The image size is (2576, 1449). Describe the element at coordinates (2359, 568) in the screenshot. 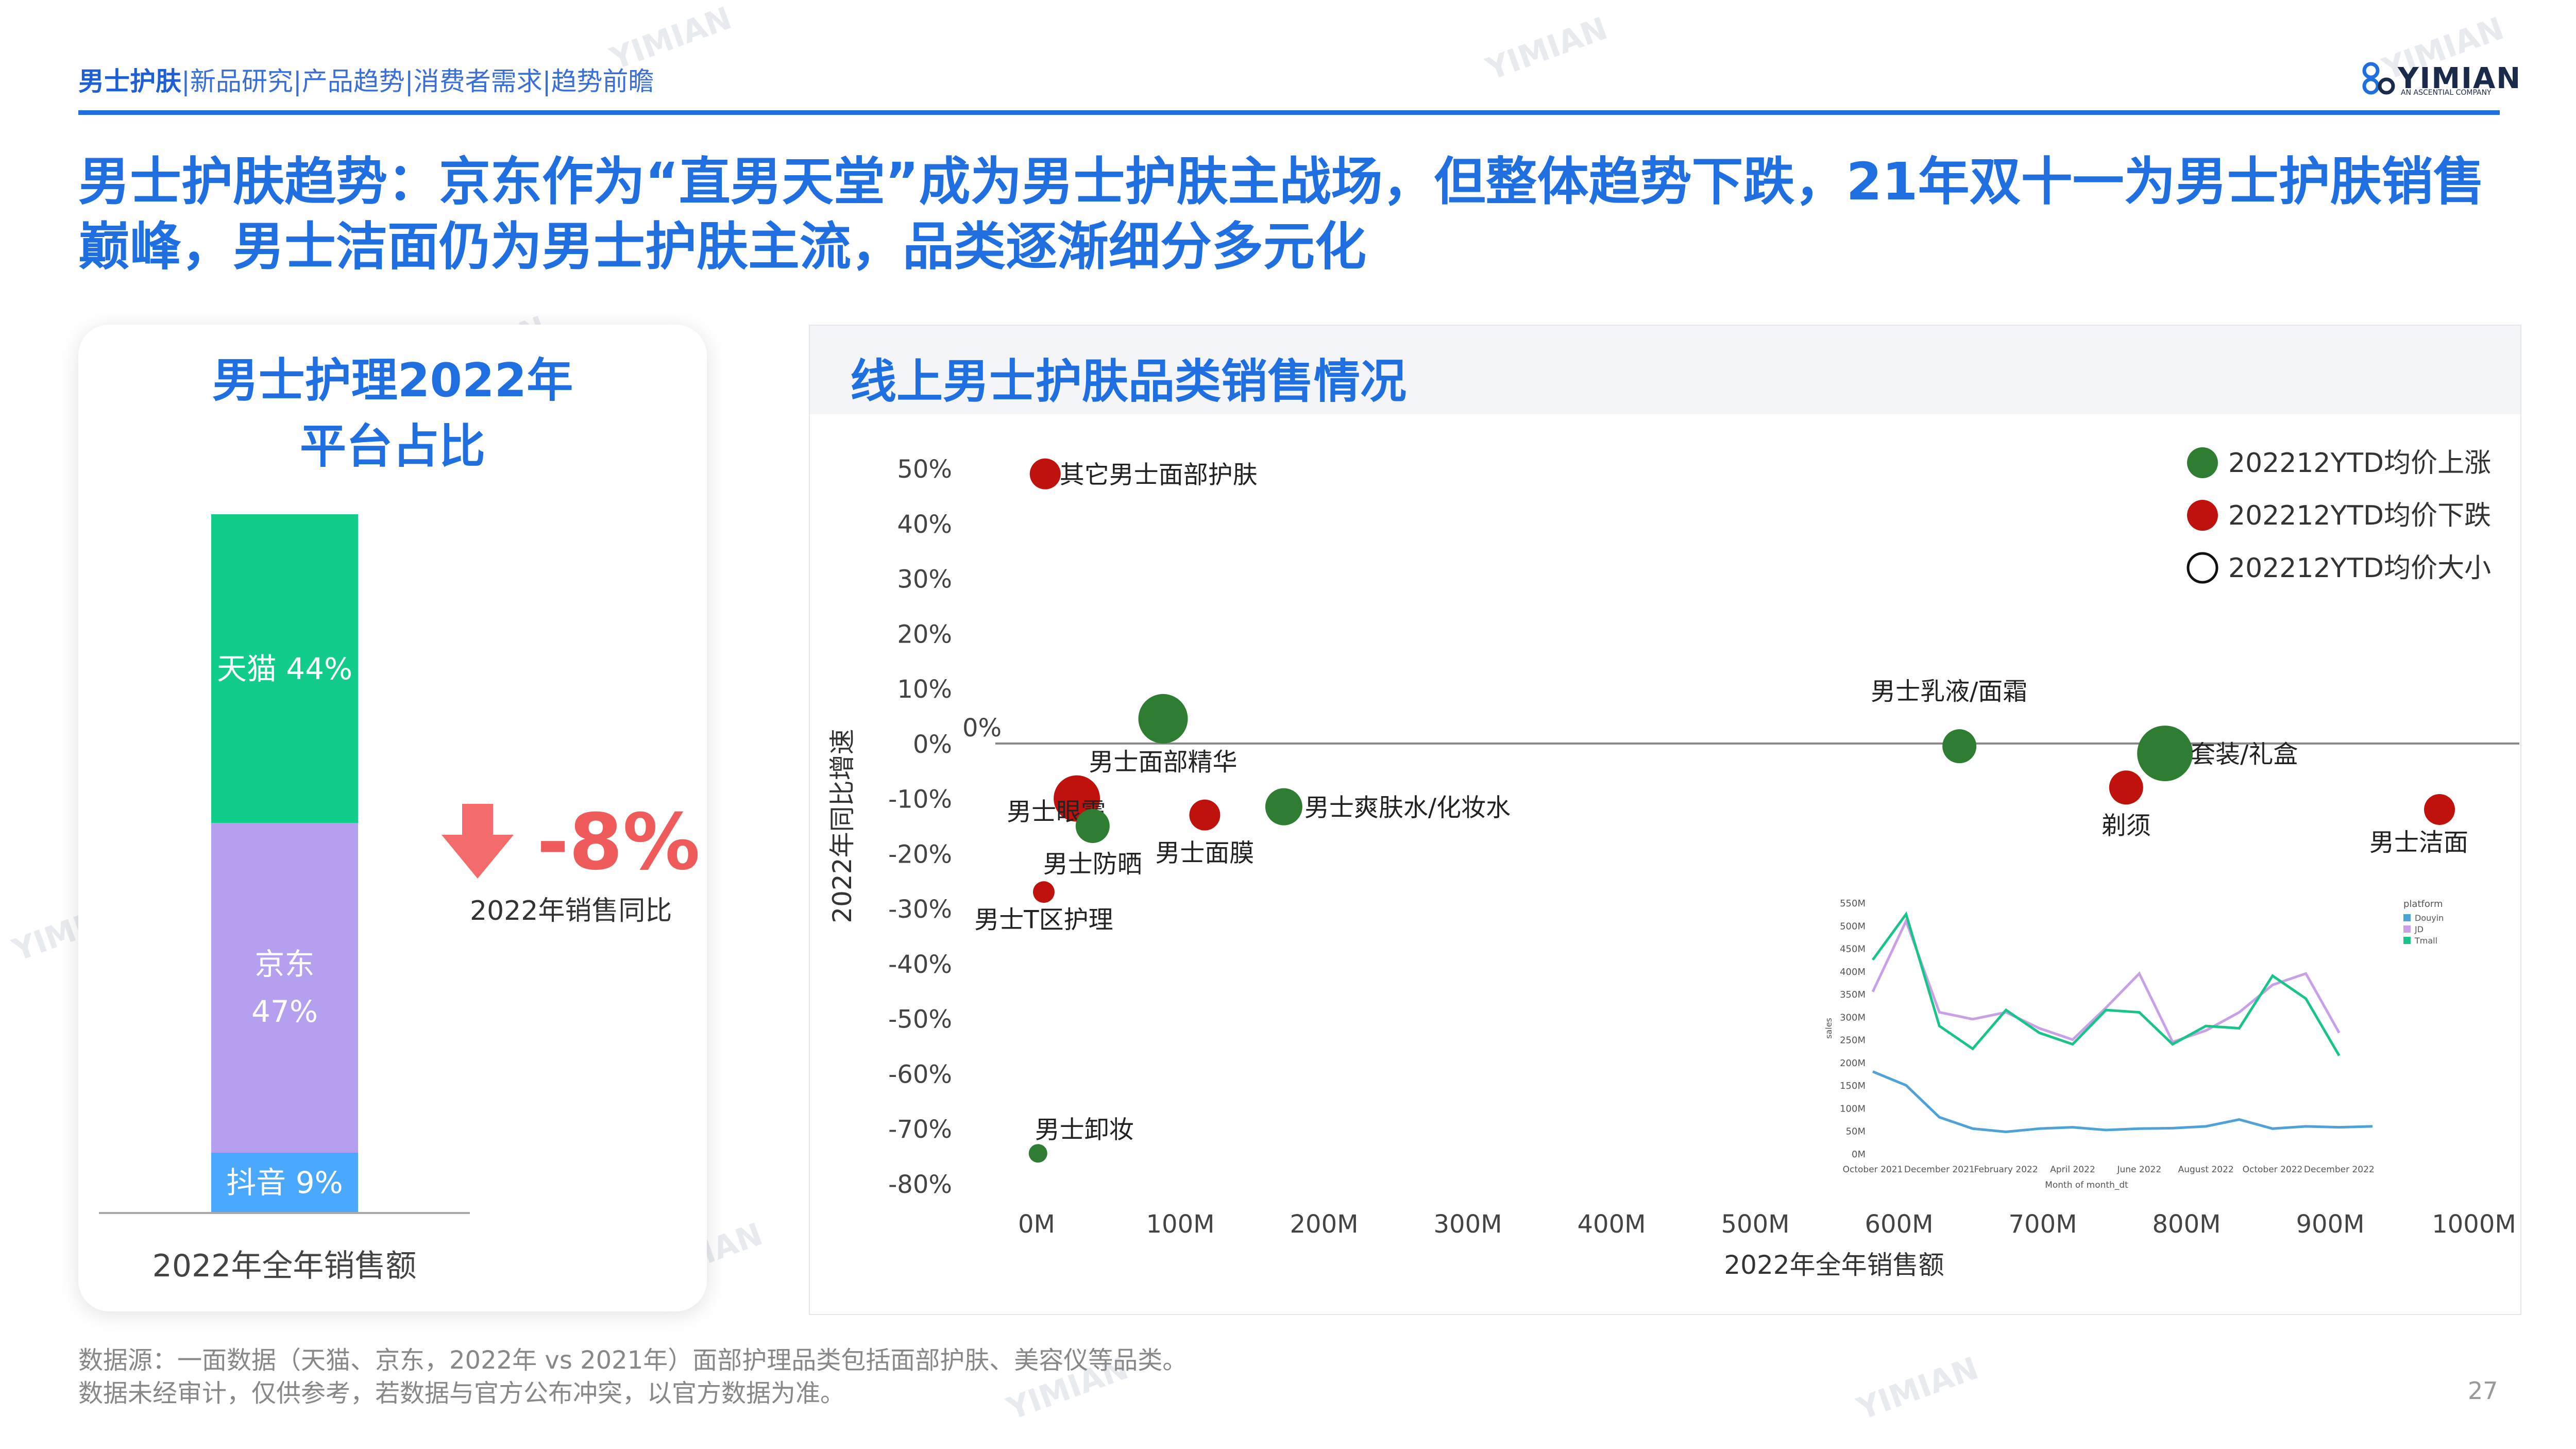

I see `legend-label: 202212YTD均价大小` at that location.